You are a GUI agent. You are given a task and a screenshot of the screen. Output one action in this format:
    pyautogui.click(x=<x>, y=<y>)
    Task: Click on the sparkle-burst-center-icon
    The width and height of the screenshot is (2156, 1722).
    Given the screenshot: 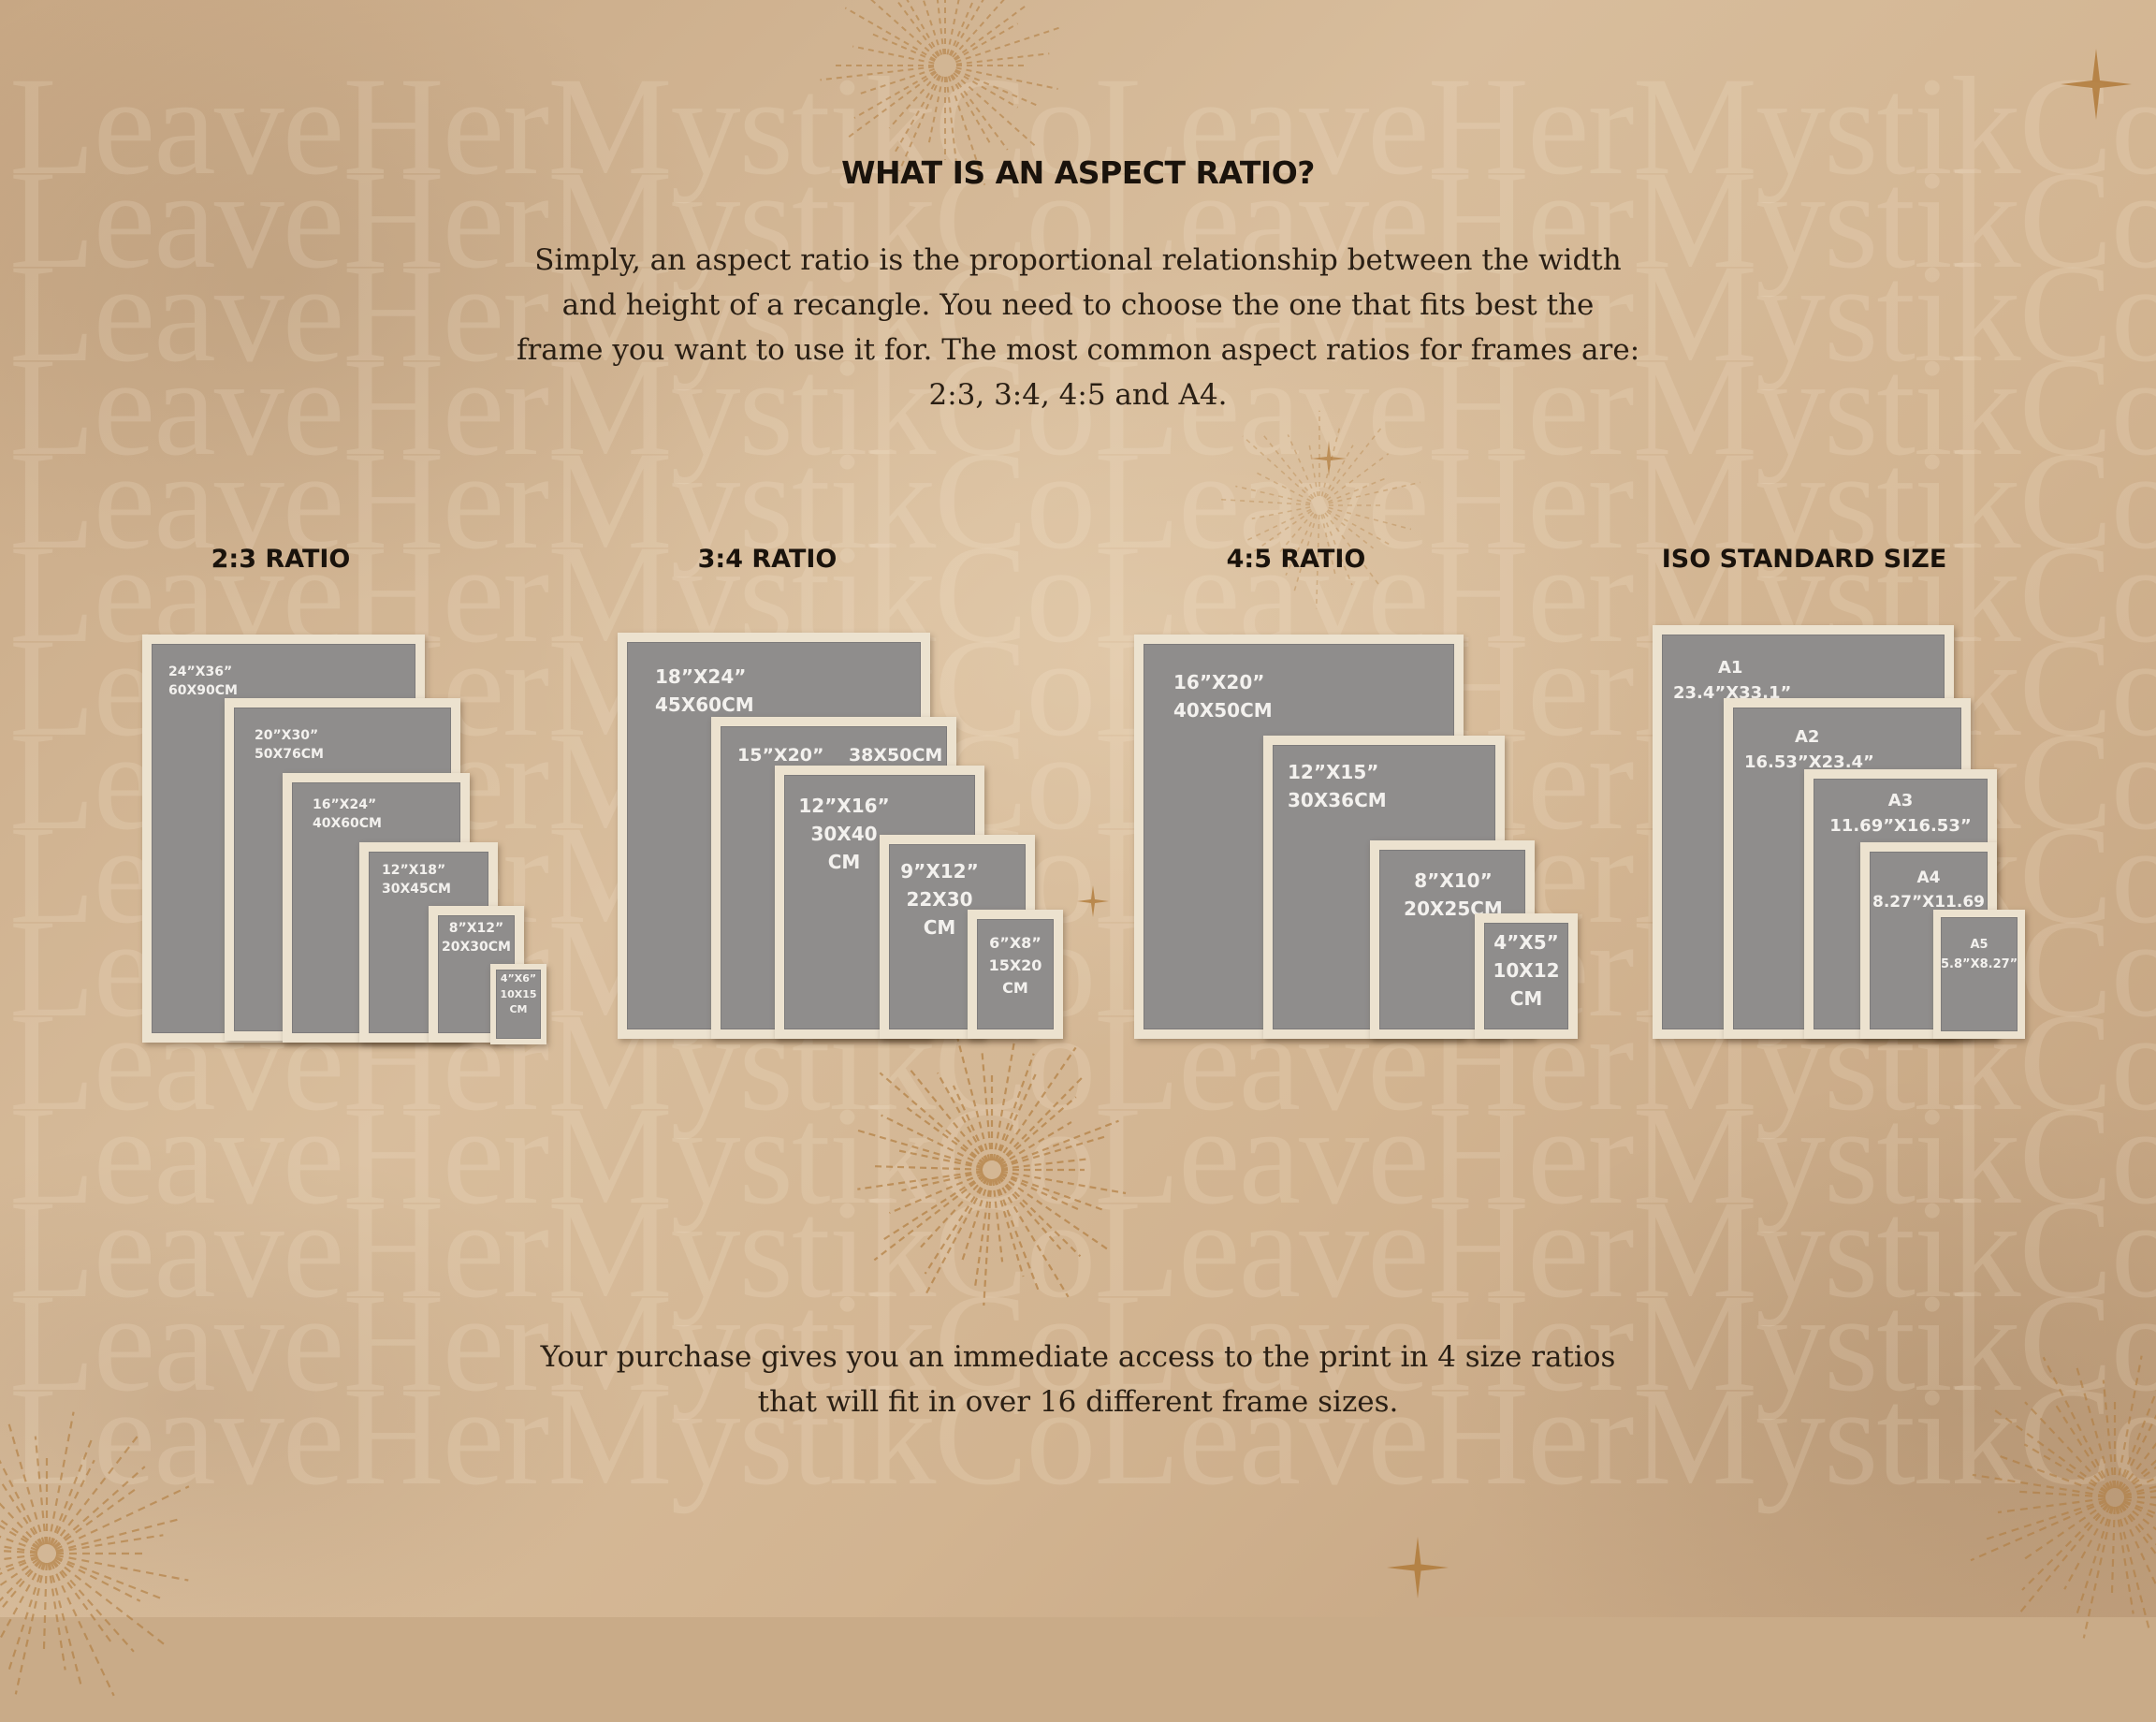 What is the action you would take?
    pyautogui.click(x=992, y=1170)
    